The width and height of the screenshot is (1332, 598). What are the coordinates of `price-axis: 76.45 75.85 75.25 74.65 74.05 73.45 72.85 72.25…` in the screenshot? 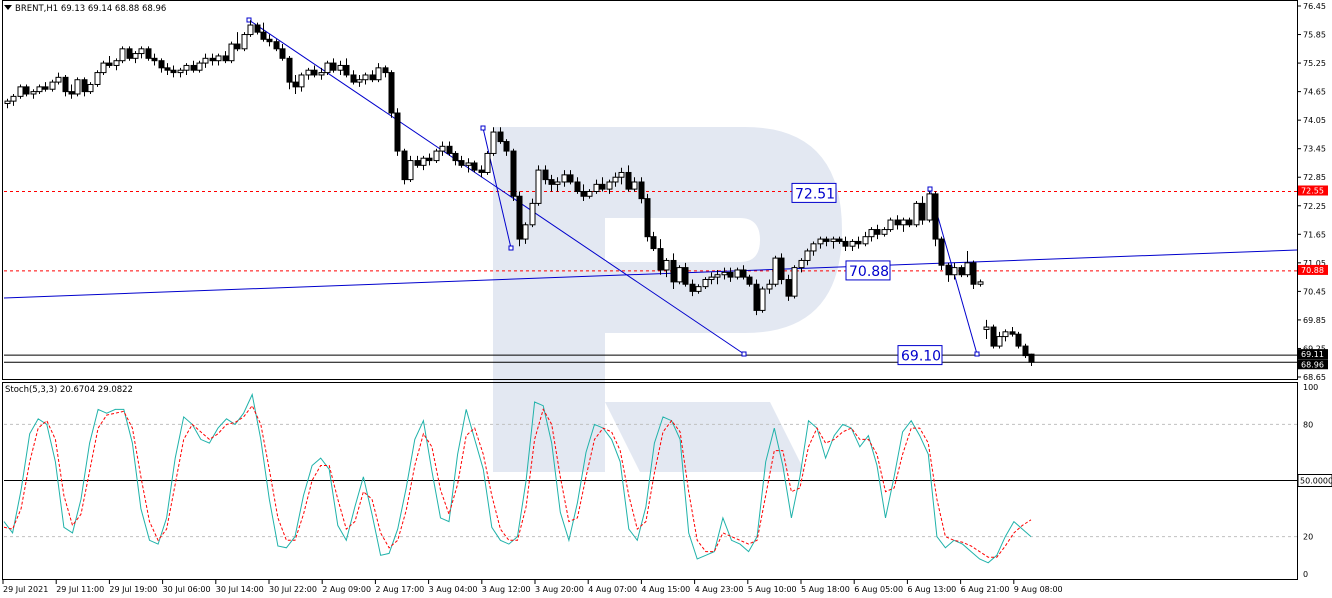 It's located at (1311, 192).